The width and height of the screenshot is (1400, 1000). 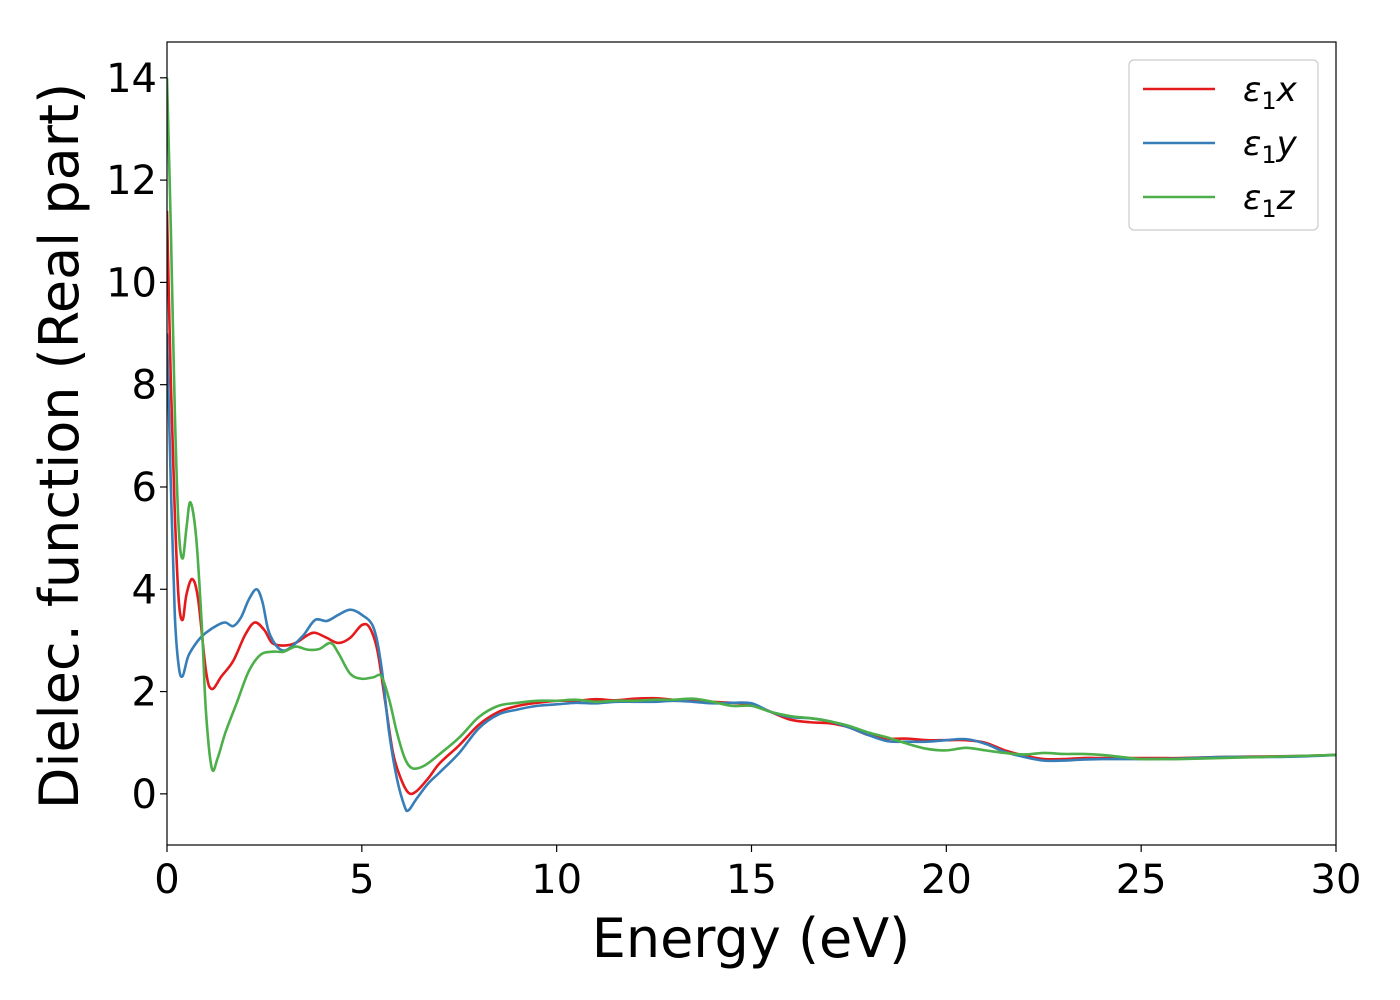 I want to click on legend-box, so click(x=1223, y=145).